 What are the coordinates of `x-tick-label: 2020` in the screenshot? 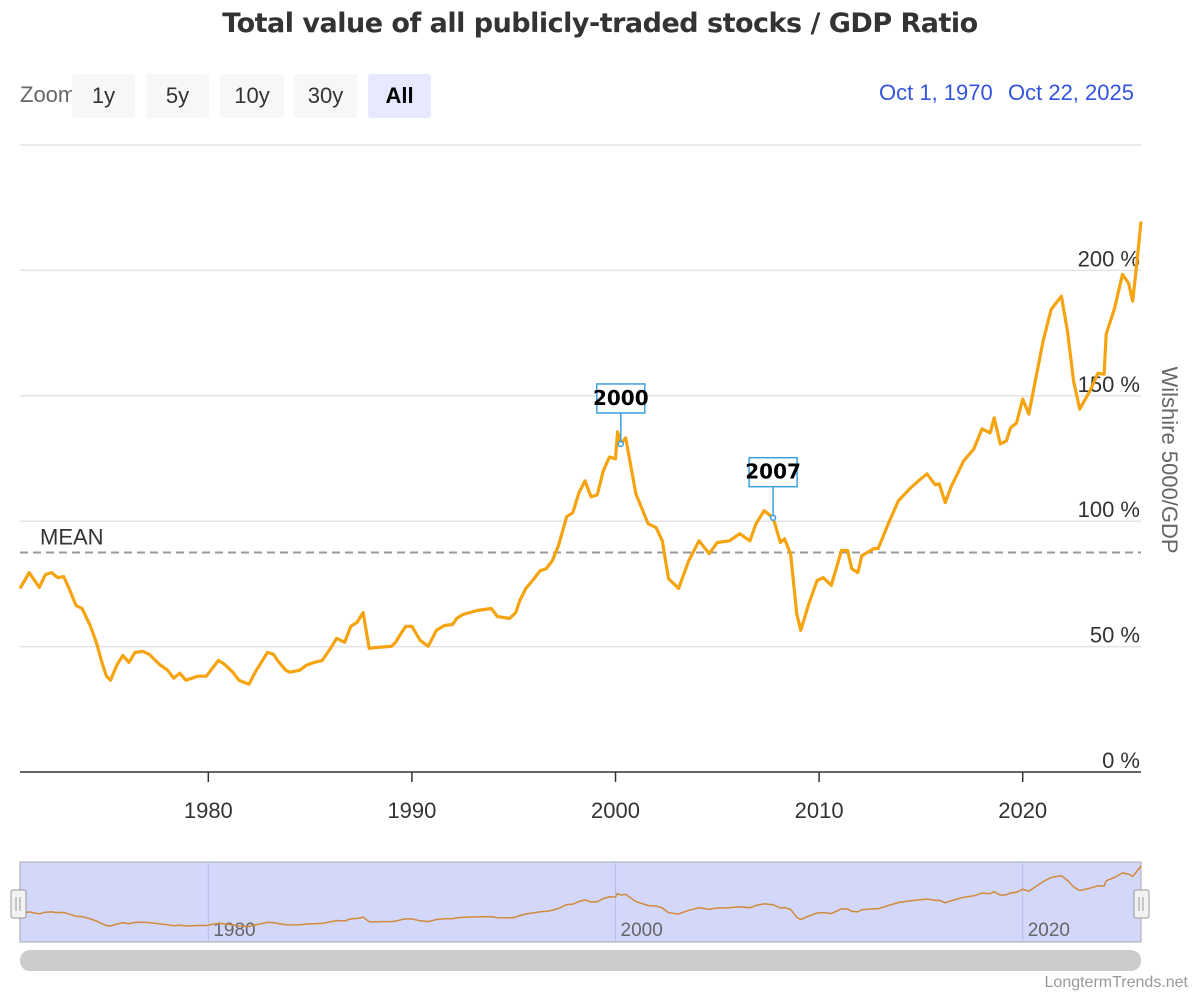 It's located at (1022, 810).